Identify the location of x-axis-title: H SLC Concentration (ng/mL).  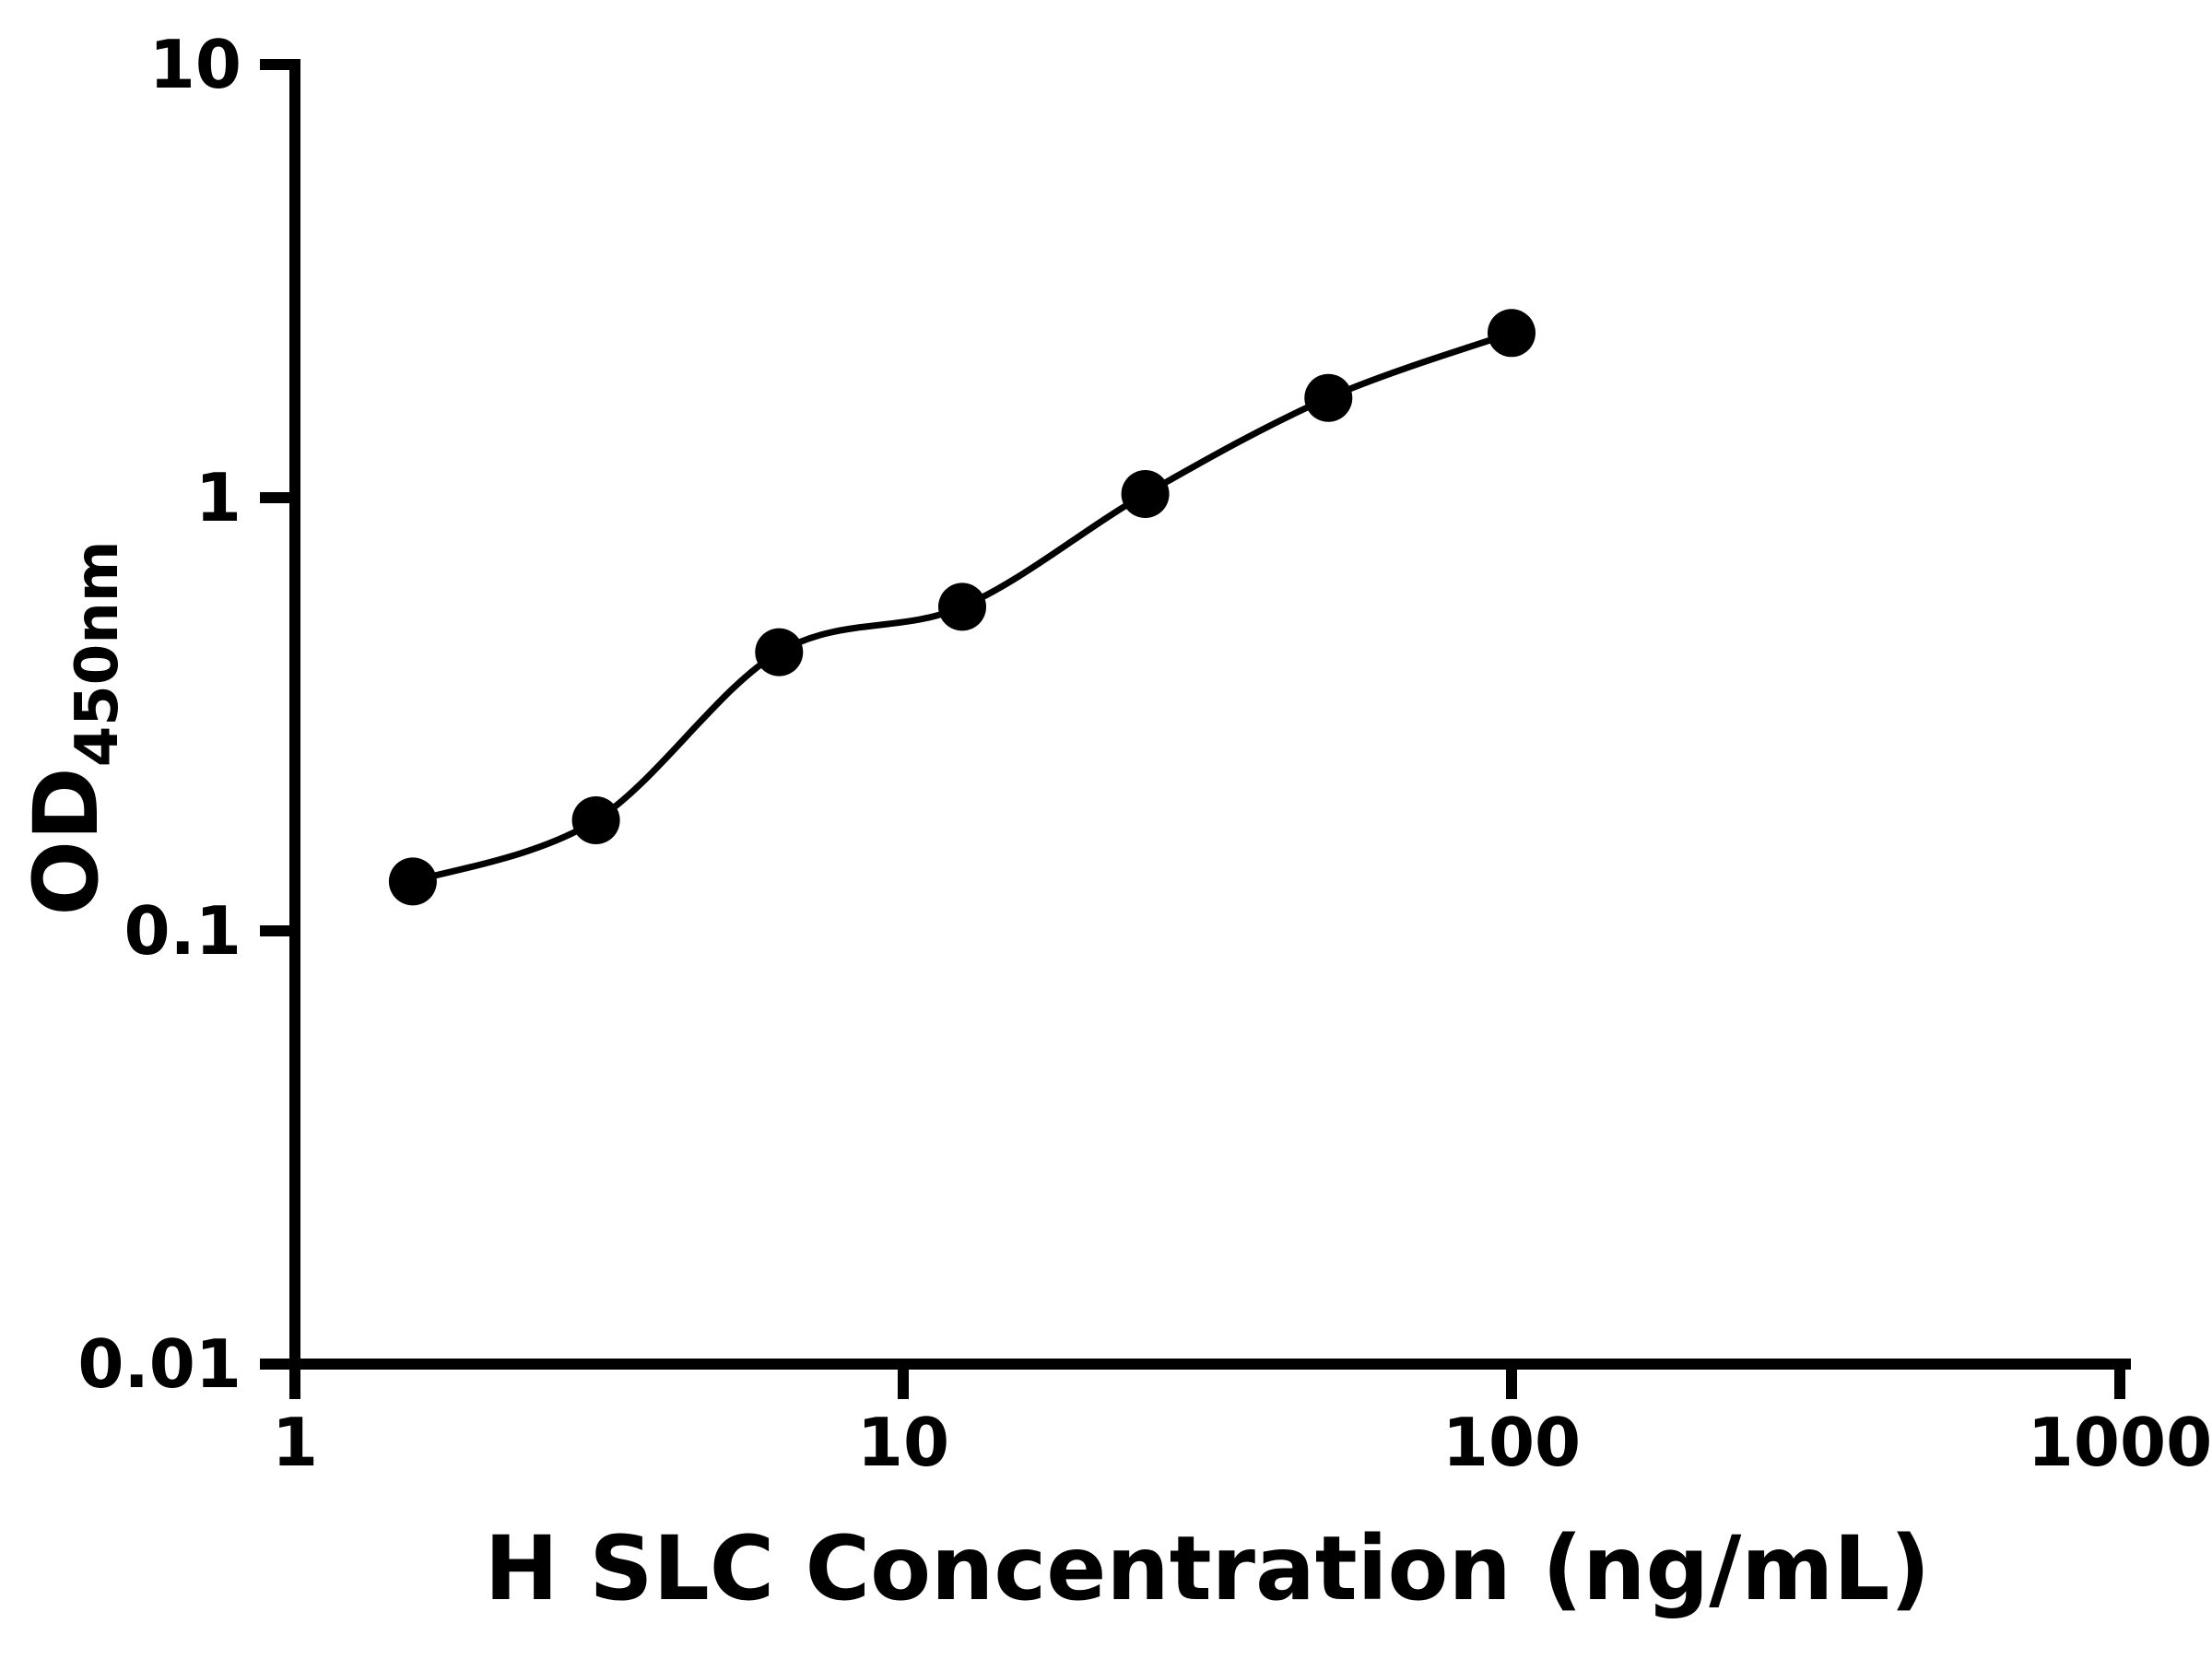
(1208, 1568).